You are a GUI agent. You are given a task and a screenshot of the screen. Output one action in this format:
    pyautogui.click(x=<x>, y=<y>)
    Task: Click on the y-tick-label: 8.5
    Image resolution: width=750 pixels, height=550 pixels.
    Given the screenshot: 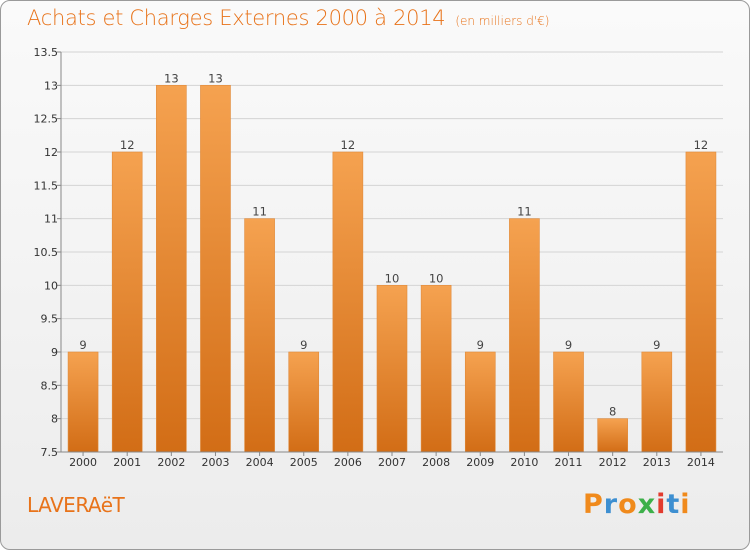 What is the action you would take?
    pyautogui.click(x=50, y=385)
    